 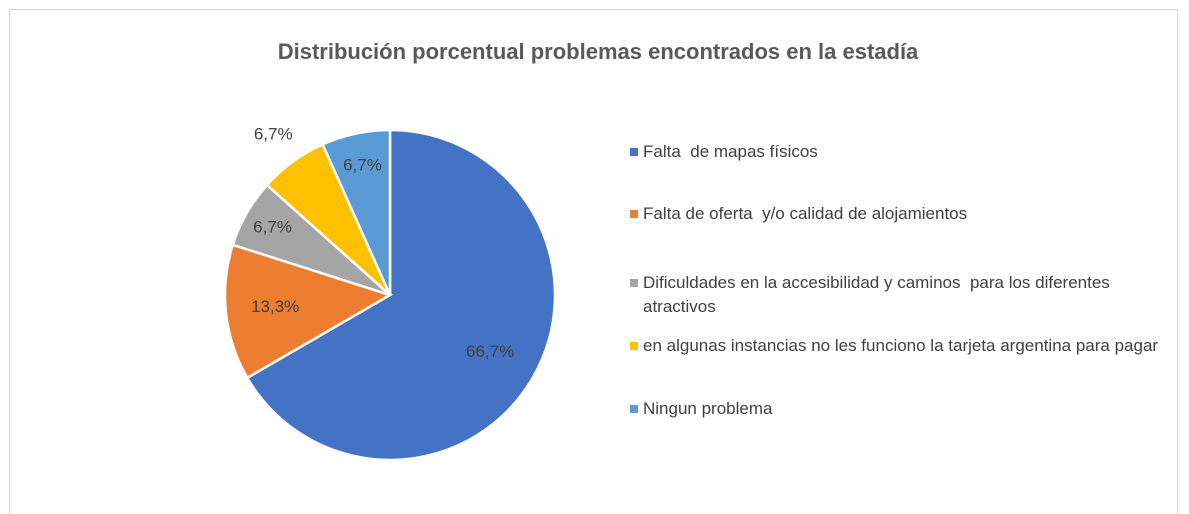 What do you see at coordinates (490, 351) in the screenshot?
I see `data-label: 66,7%` at bounding box center [490, 351].